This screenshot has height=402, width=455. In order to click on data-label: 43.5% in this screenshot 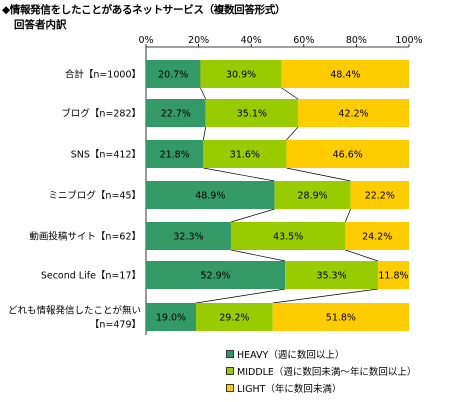, I will do `click(288, 237)`.